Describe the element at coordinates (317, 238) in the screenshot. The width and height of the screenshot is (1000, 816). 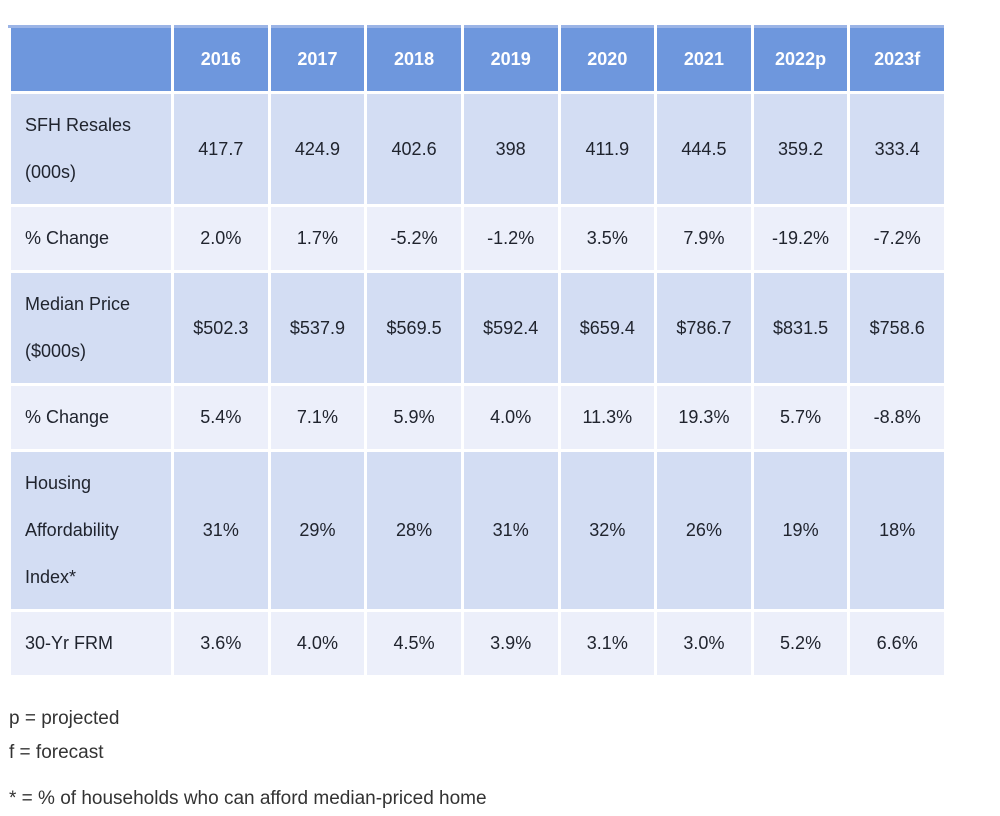
I see `table-cell: 1.7%` at that location.